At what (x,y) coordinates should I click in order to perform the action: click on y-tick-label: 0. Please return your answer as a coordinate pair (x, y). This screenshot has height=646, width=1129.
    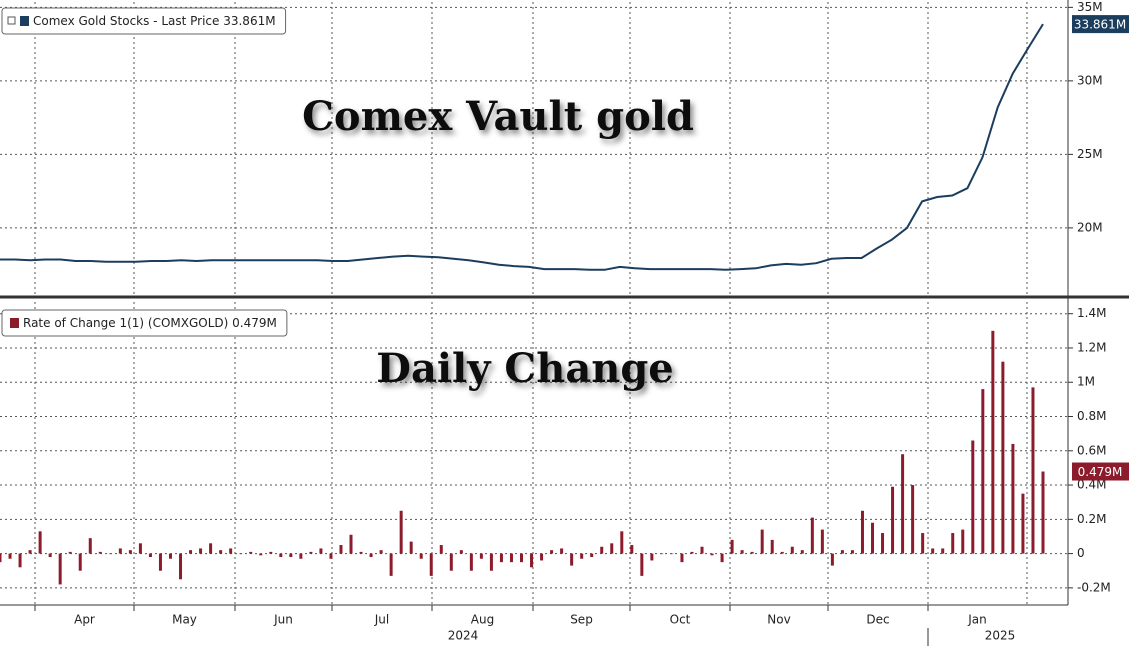
    Looking at the image, I should click on (1081, 553).